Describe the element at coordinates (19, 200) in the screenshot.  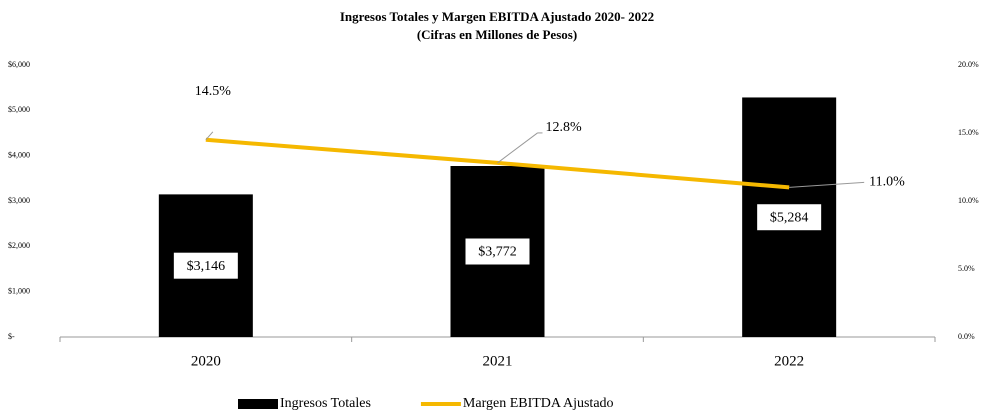
I see `y-tick-label: $3,000` at that location.